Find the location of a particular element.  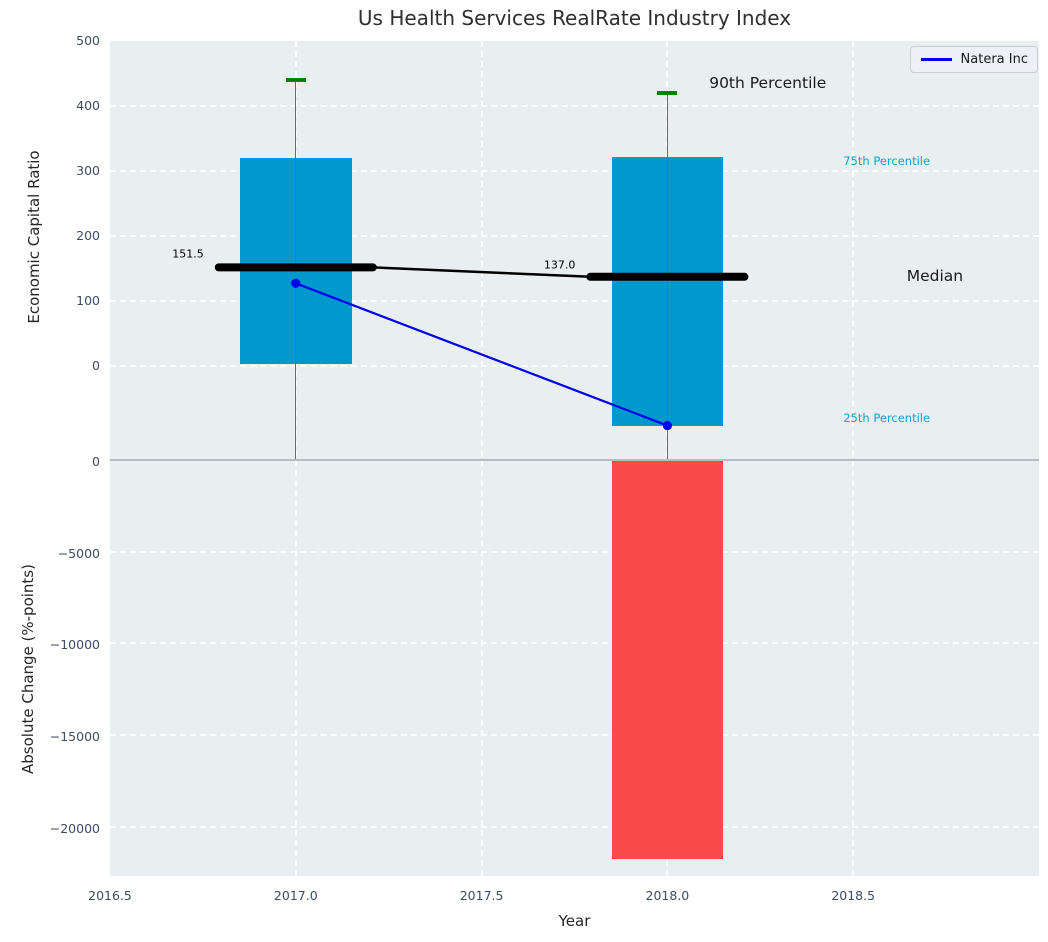

panel-separator-line is located at coordinates (574, 460).